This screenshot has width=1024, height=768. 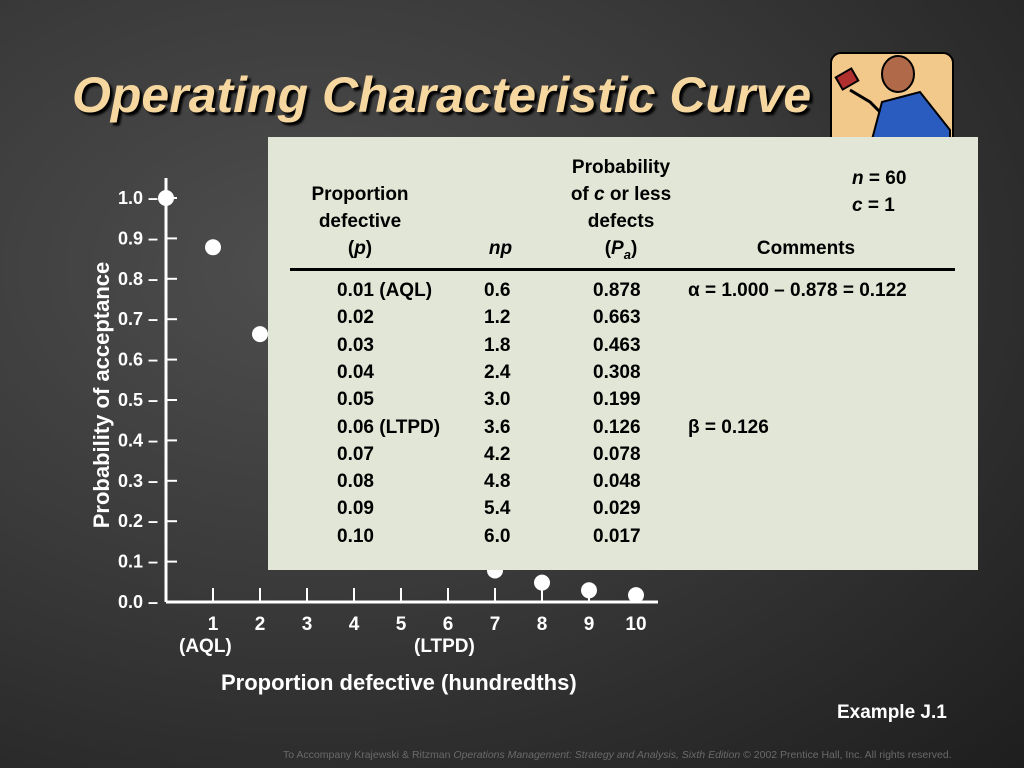 I want to click on cell-probability: 0.878, so click(x=617, y=290).